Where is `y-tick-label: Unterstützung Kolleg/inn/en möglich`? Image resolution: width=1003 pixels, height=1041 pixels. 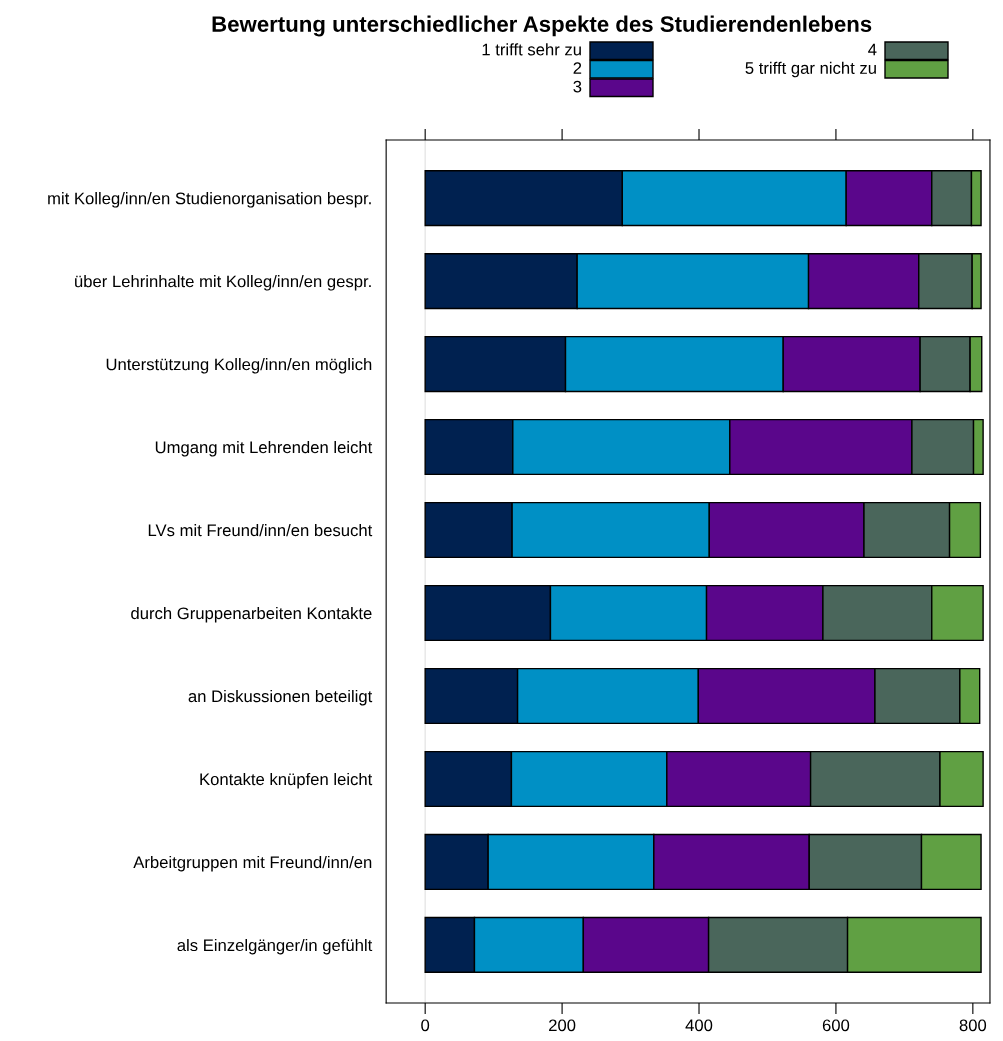
y-tick-label: Unterstützung Kolleg/inn/en möglich is located at coordinates (239, 366).